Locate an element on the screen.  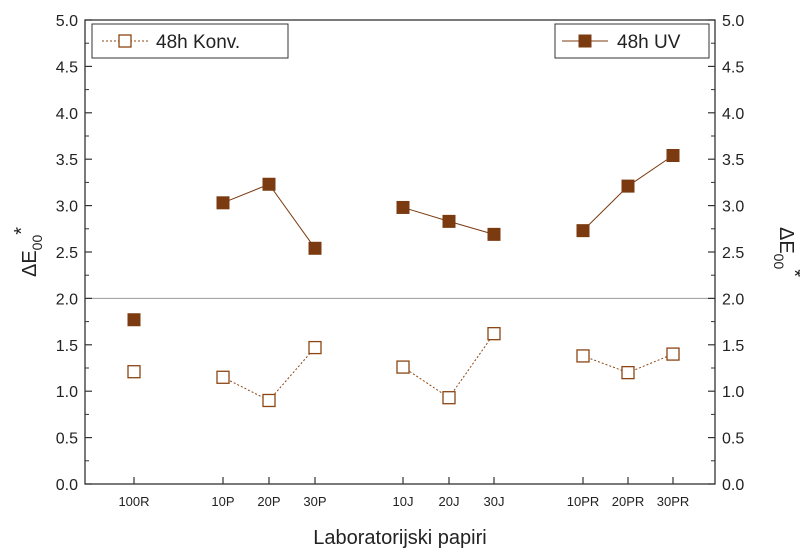
y-tick-label-right: 3.5 is located at coordinates (733, 160).